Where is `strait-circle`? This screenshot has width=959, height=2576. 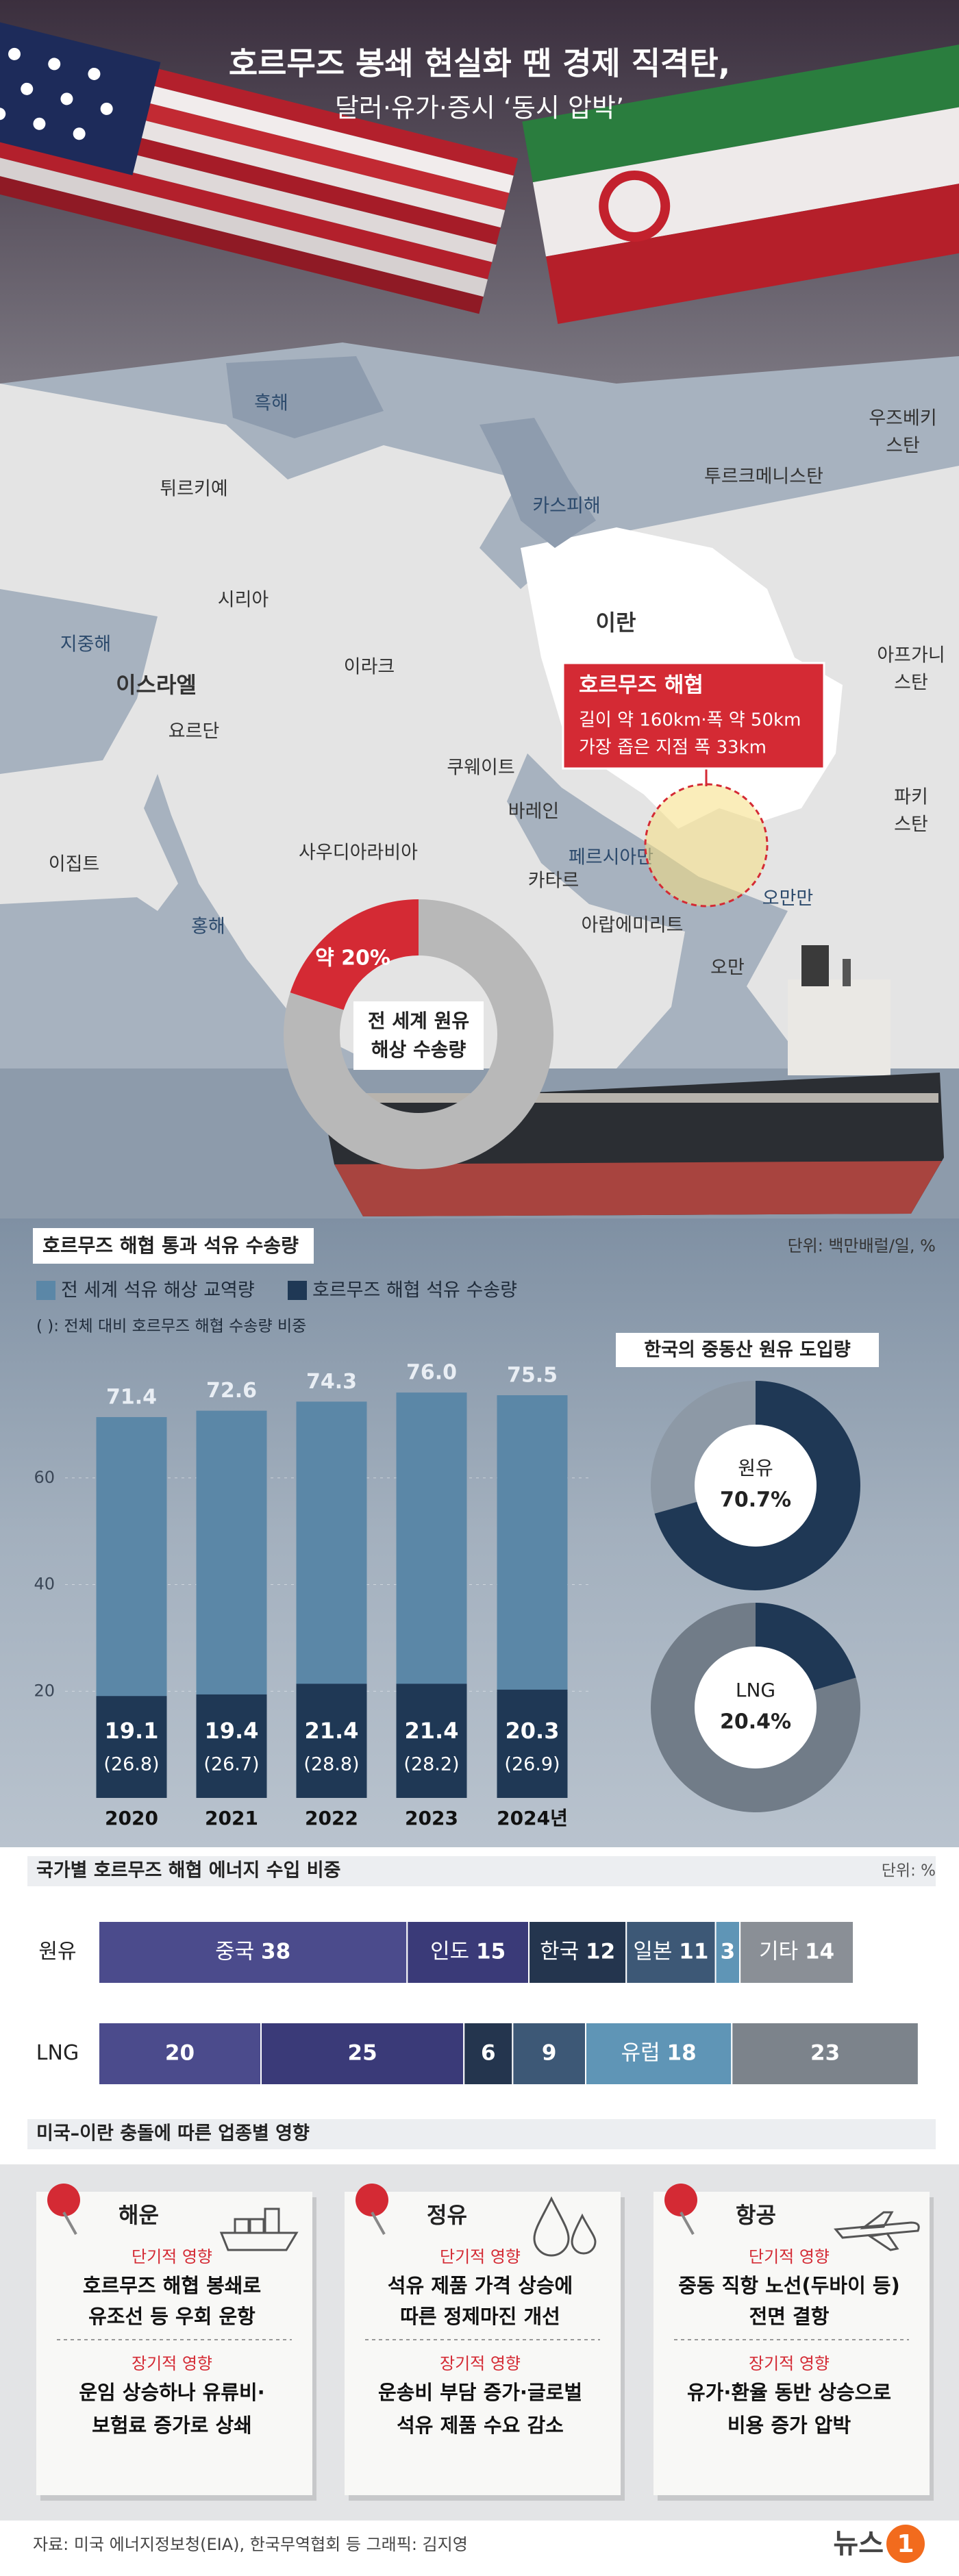
strait-circle is located at coordinates (707, 845).